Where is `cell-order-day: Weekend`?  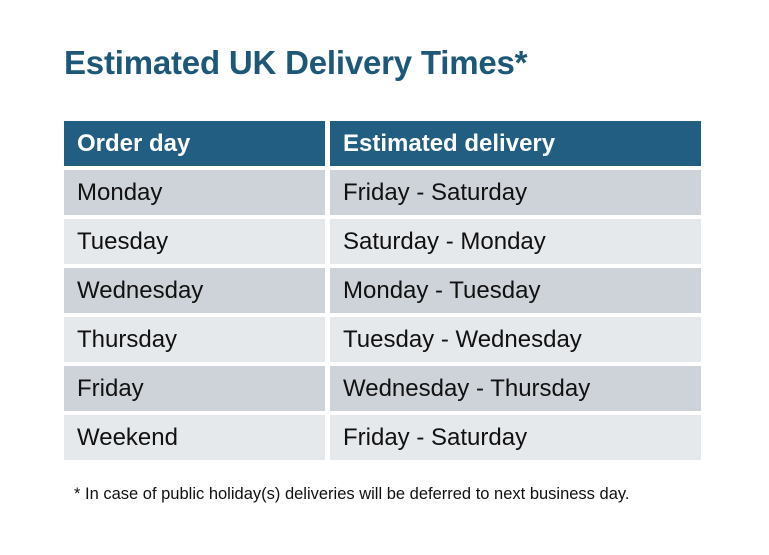
cell-order-day: Weekend is located at coordinates (194, 437).